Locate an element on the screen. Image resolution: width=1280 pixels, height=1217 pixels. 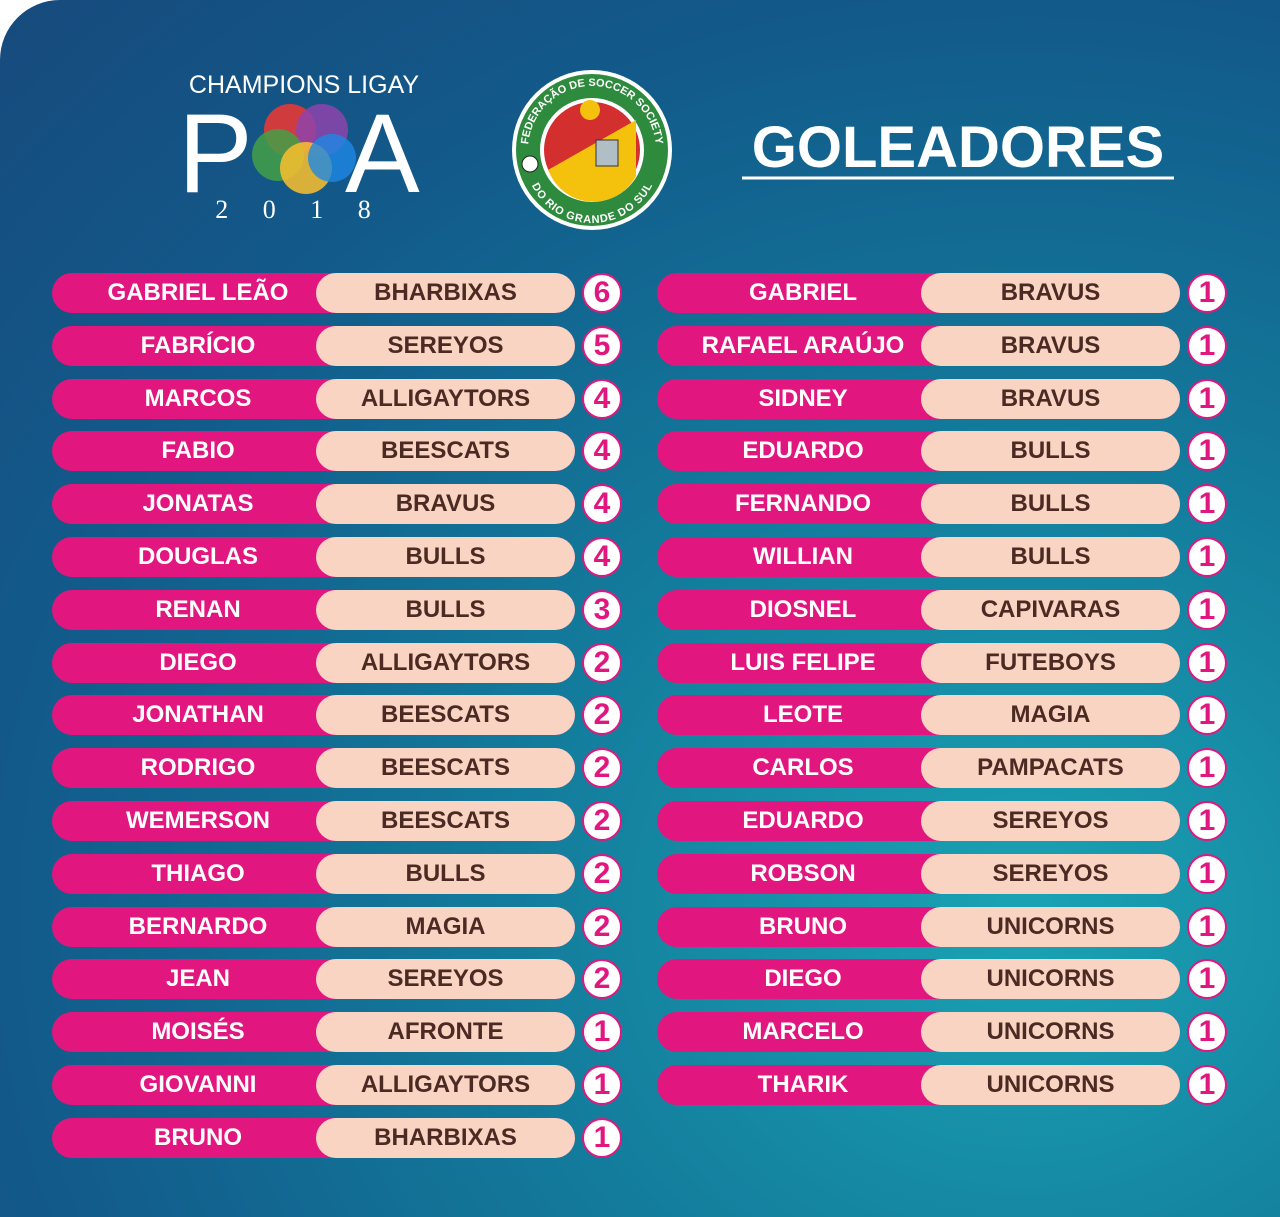
row-background: DIEGO UNICORNS is located at coordinates (918, 979).